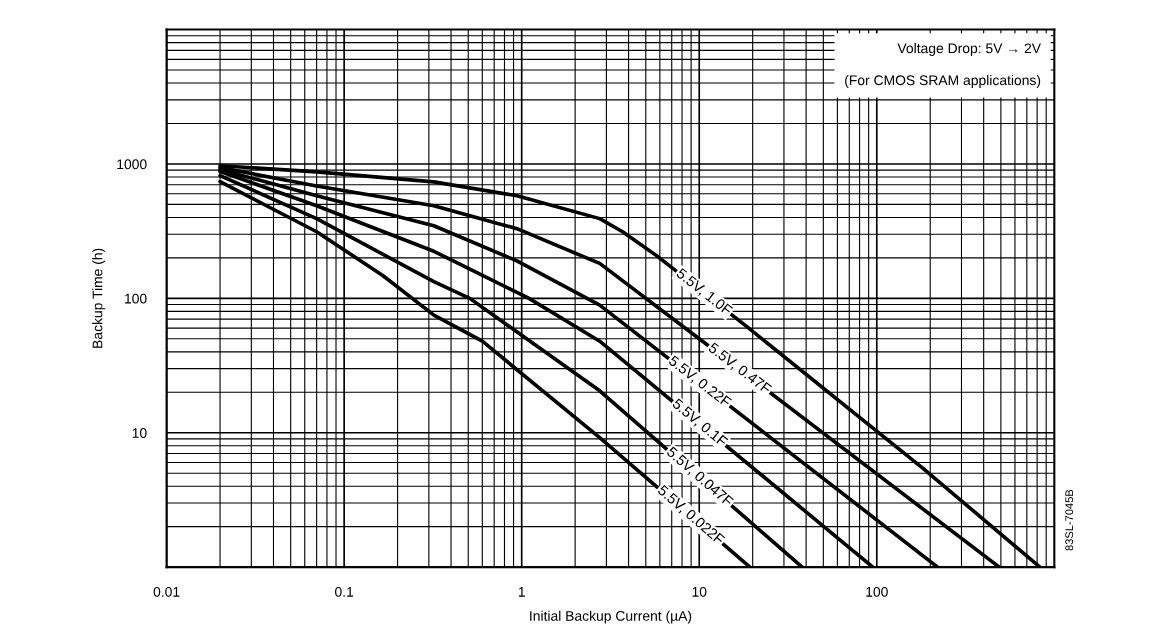  What do you see at coordinates (943, 81) in the screenshot?
I see `annotation: (For CMOS SRAM applications)` at bounding box center [943, 81].